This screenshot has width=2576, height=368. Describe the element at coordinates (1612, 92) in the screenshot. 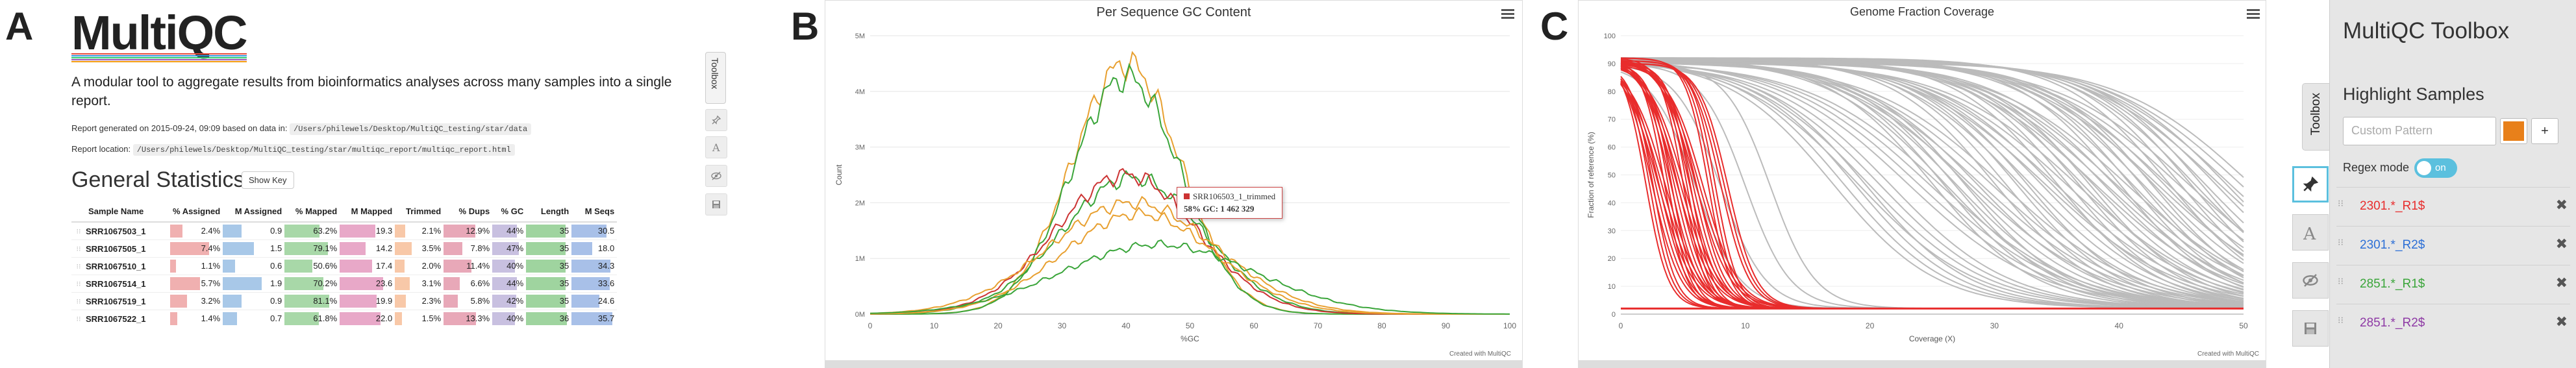

I see `y-tick-label: 80` at that location.